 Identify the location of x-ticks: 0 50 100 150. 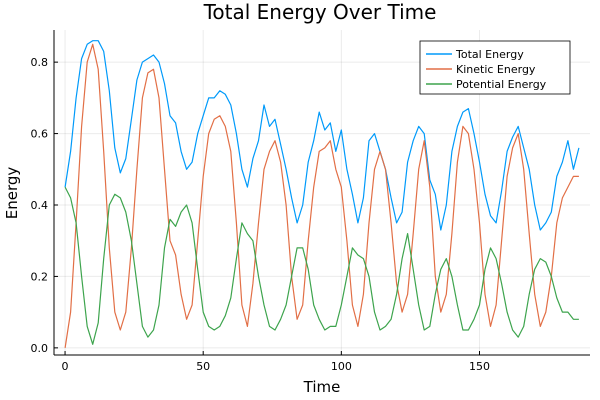
(276, 362).